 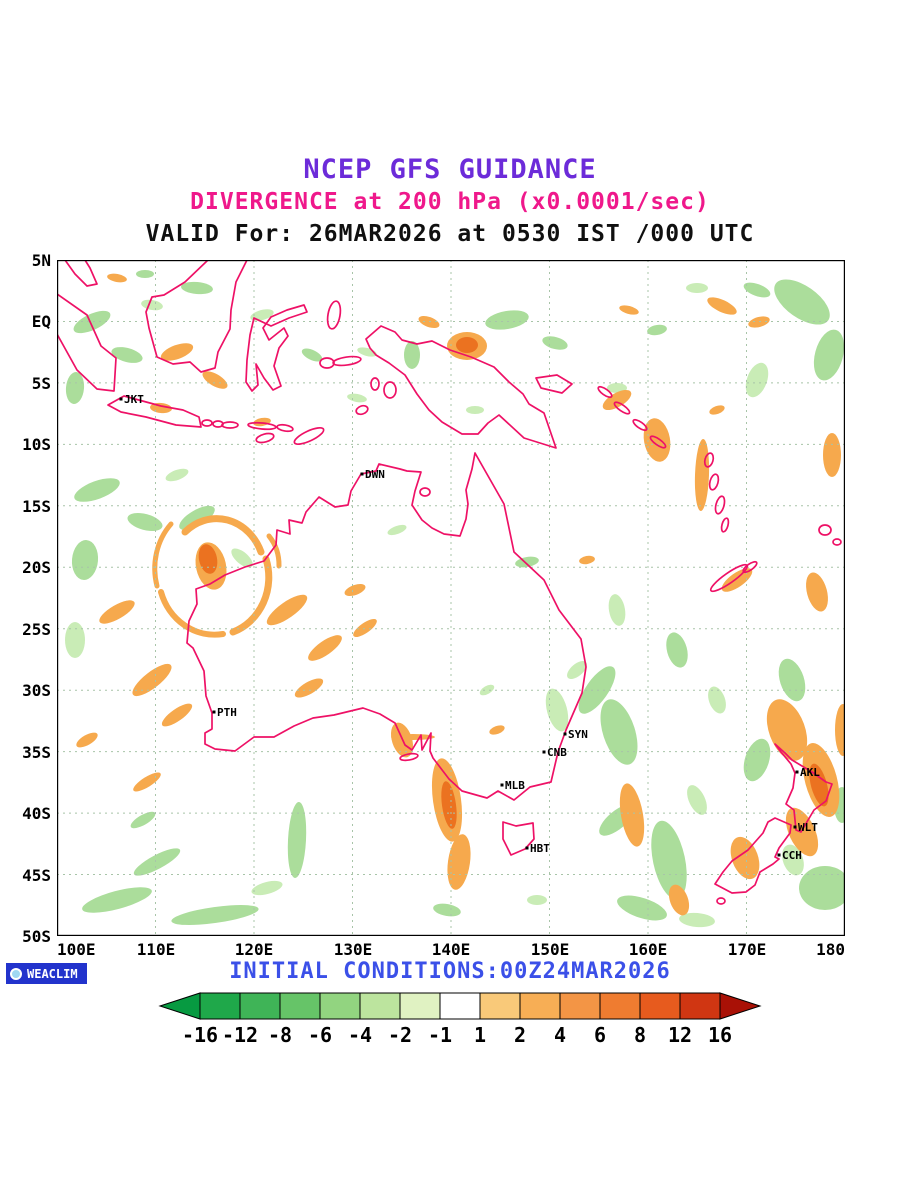 I want to click on colorbar-tick-label: -6, so click(x=320, y=1035).